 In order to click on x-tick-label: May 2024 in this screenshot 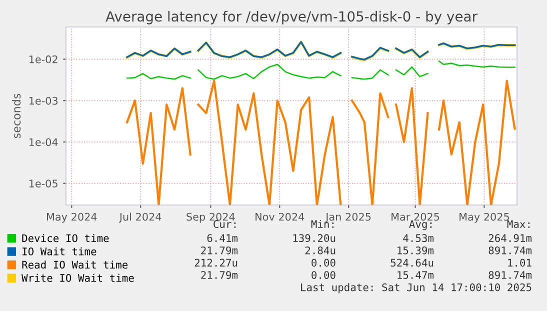, I will do `click(71, 217)`.